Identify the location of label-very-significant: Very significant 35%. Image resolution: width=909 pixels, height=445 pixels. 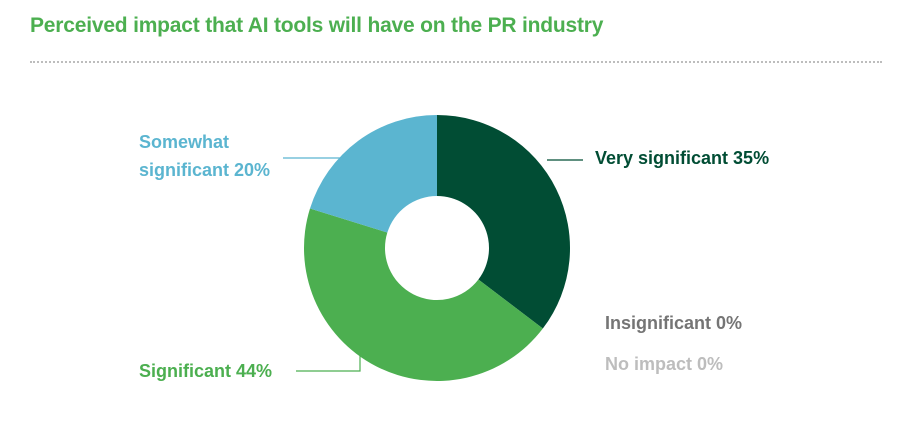
(682, 158).